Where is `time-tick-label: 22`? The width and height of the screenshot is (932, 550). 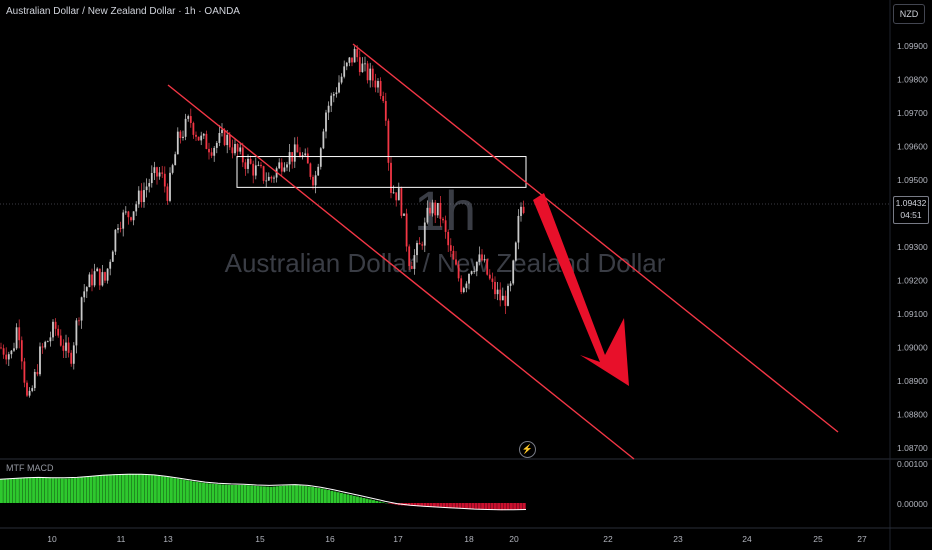 time-tick-label: 22 is located at coordinates (608, 539).